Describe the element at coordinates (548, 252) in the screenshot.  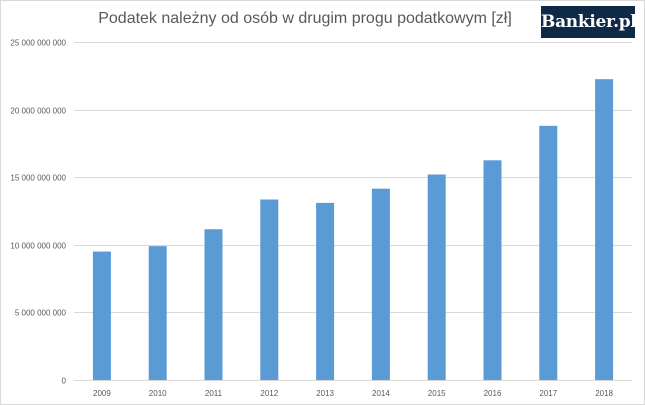
I see `bar-2017` at that location.